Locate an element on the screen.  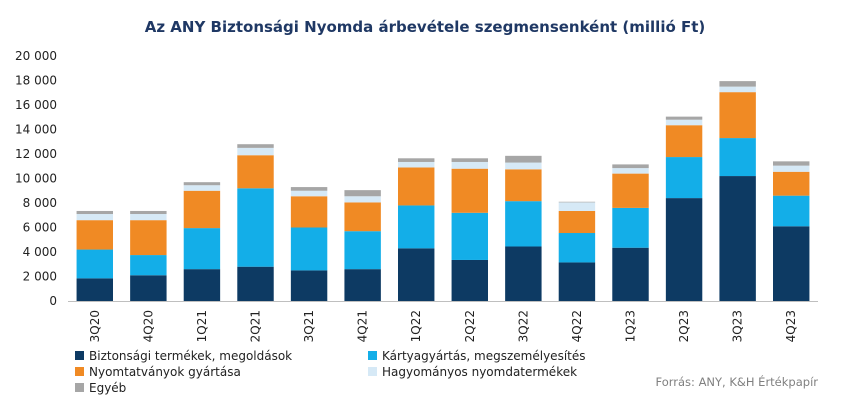
legend-label: Kártyagyártás, megszemélyesítés is located at coordinates (484, 356).